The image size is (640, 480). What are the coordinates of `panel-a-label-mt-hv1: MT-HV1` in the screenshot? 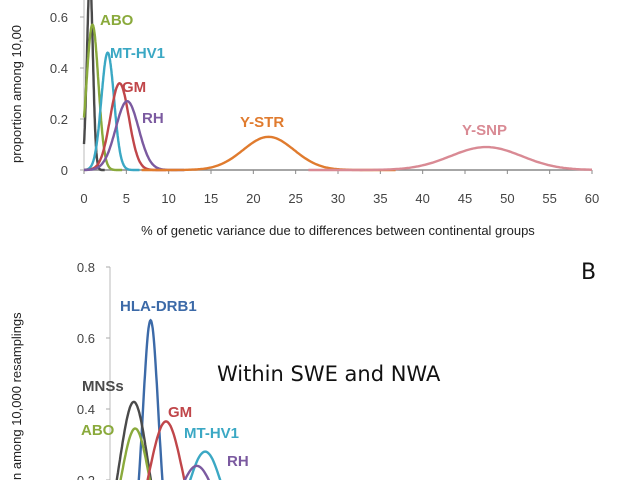 It's located at (137, 53).